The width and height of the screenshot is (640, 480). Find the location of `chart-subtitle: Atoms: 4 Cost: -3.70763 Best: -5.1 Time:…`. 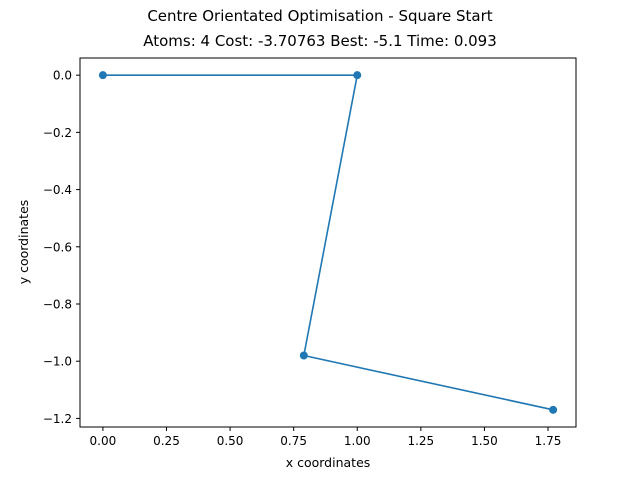

chart-subtitle: Atoms: 4 Cost: -3.70763 Best: -5.1 Time:… is located at coordinates (320, 41).